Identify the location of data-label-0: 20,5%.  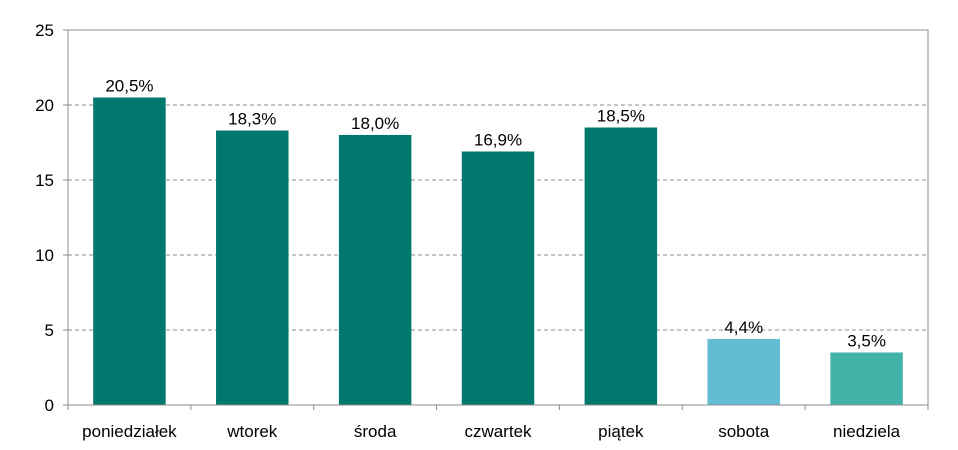
(129, 86).